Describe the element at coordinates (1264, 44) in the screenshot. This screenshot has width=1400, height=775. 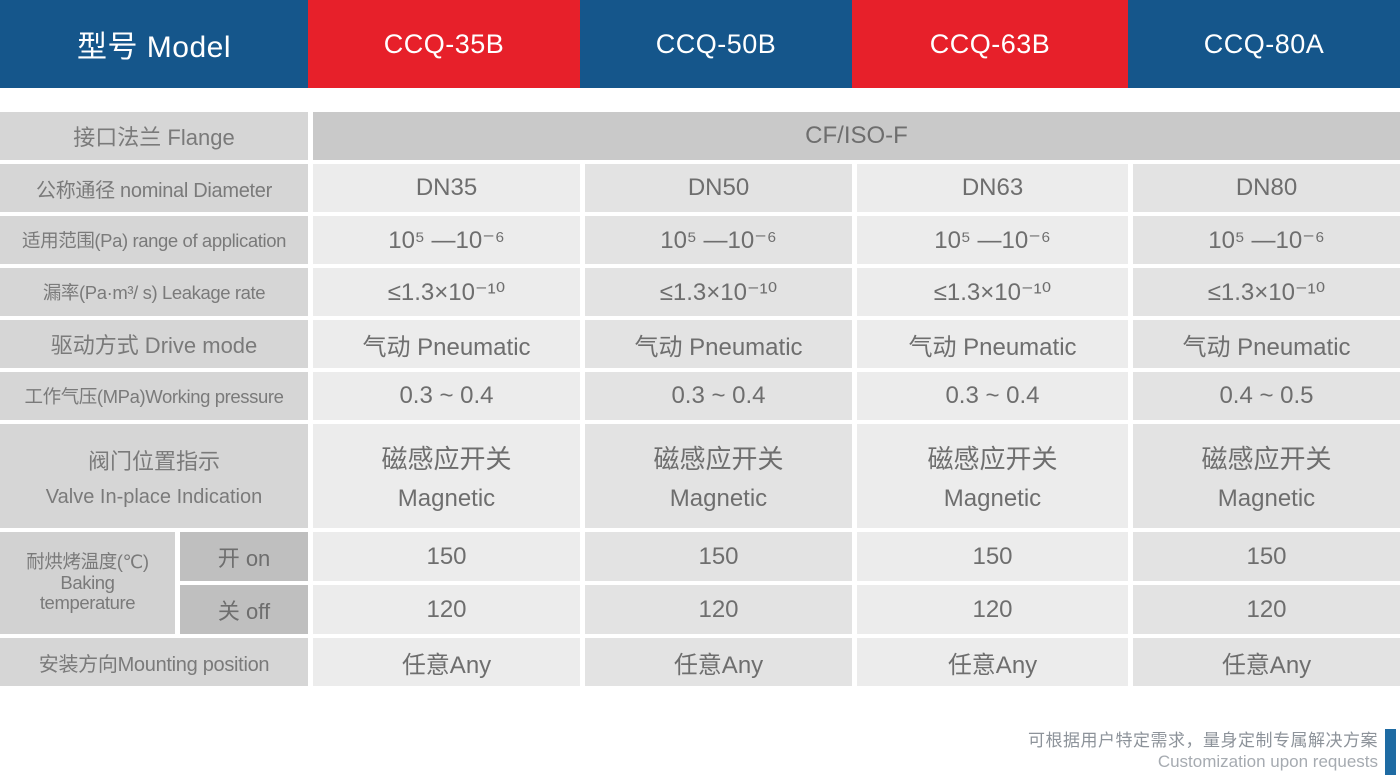
I see `model-header-ccq-80a: CCQ-80A` at that location.